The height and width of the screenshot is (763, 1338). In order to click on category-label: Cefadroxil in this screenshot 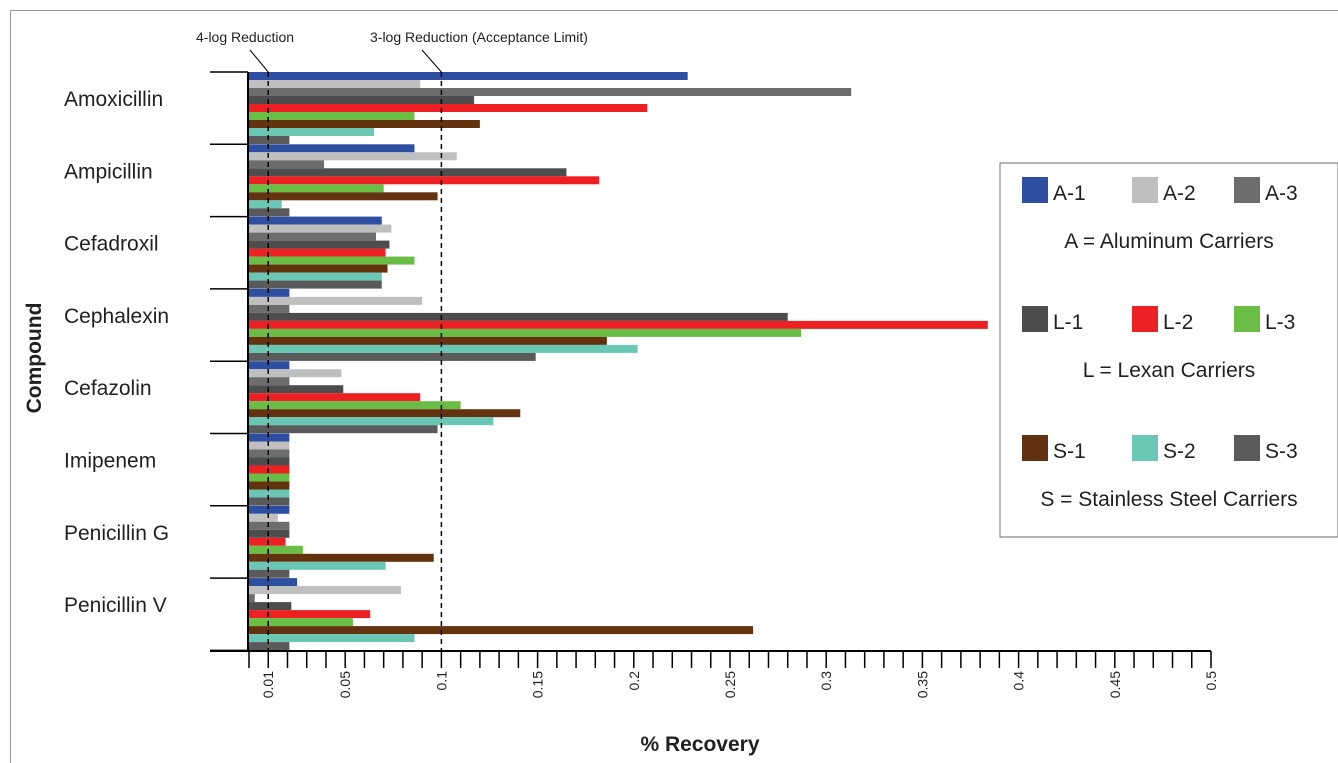, I will do `click(111, 244)`.